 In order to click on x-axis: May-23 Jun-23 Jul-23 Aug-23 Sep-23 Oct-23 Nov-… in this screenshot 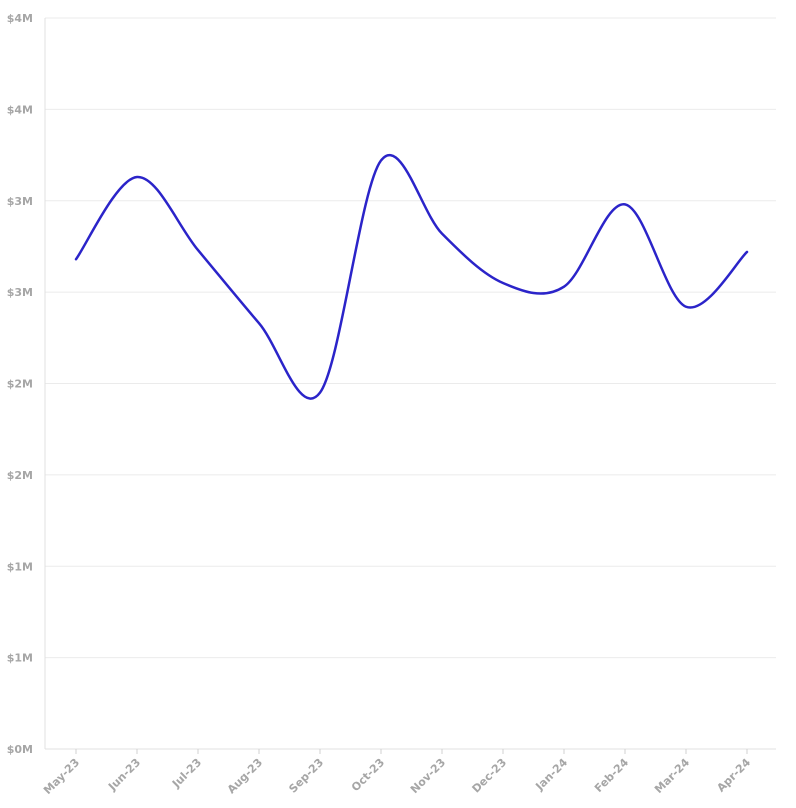, I will do `click(408, 772)`.